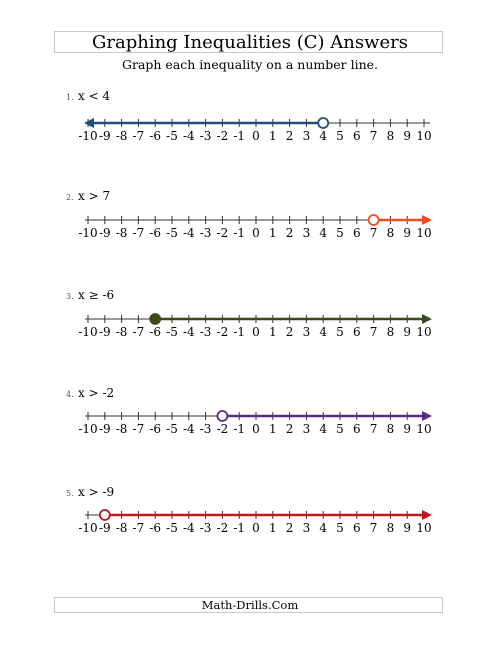 This screenshot has width=500, height=647. I want to click on problem-3-number: 3., so click(70, 296).